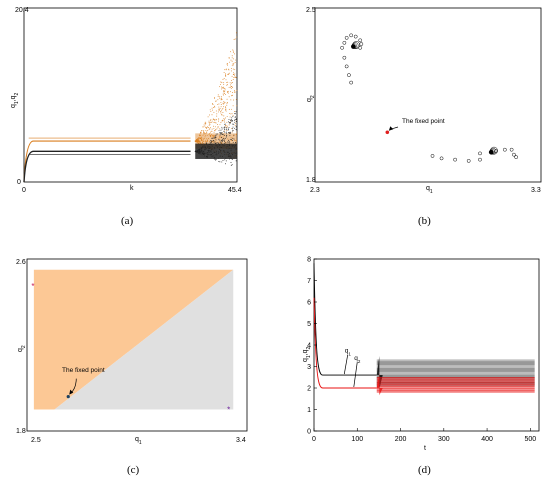 The width and height of the screenshot is (550, 481). Describe the element at coordinates (36, 440) in the screenshot. I see `panel-c-x-tick-left: 2.5` at that location.